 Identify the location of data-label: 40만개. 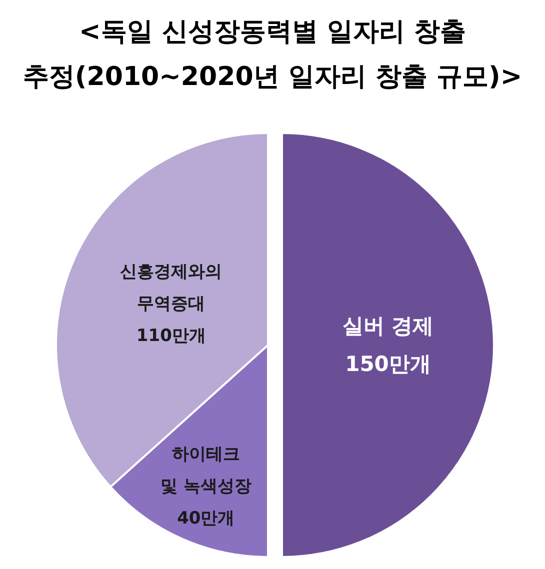
(206, 518).